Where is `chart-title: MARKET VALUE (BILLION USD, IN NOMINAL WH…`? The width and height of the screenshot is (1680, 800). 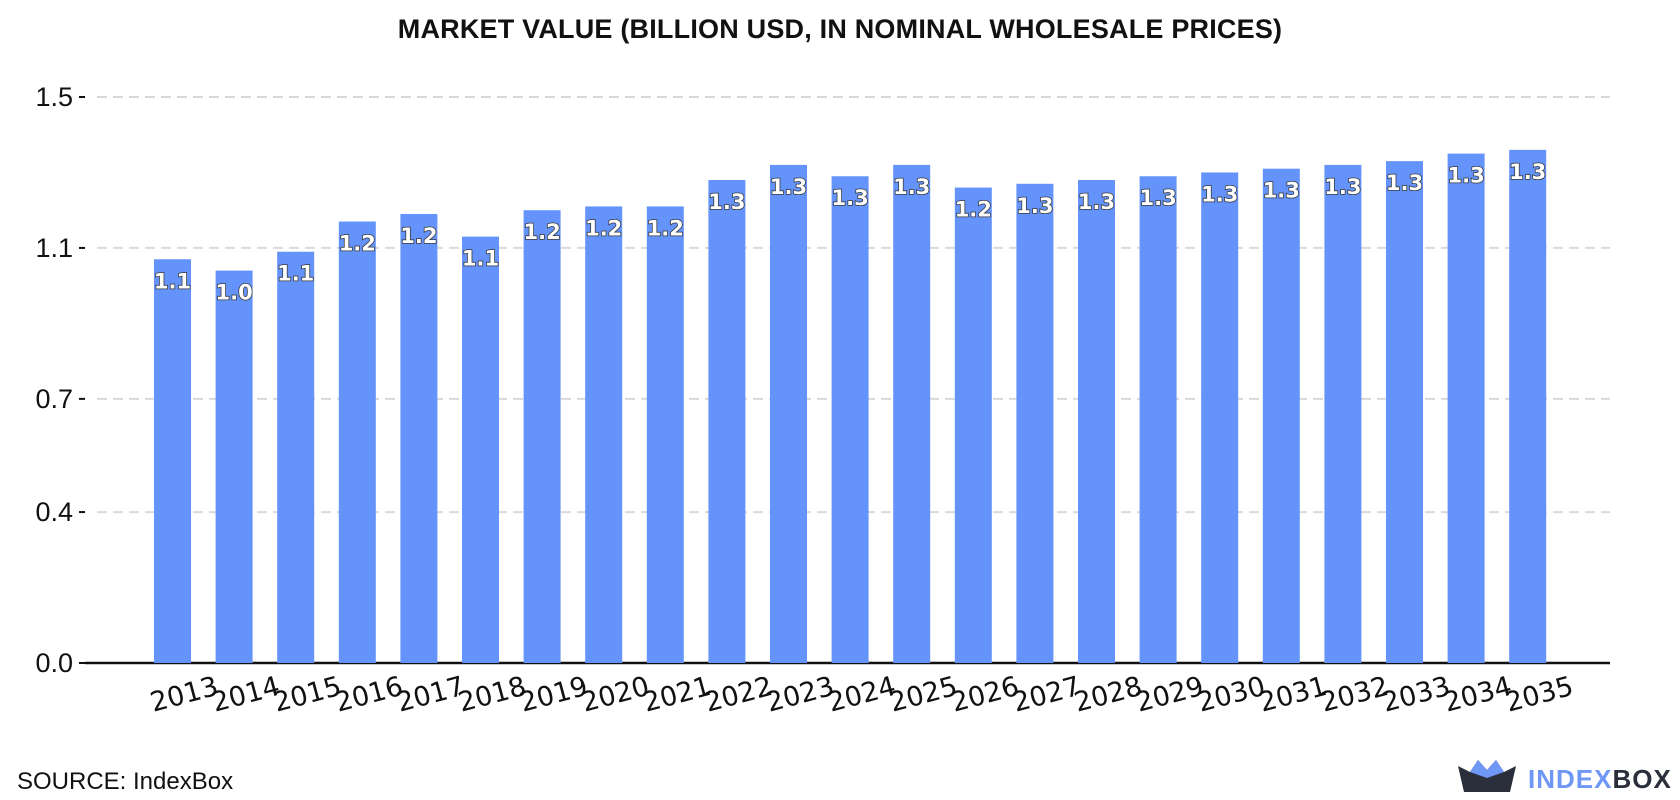 chart-title: MARKET VALUE (BILLION USD, IN NOMINAL WH… is located at coordinates (840, 29).